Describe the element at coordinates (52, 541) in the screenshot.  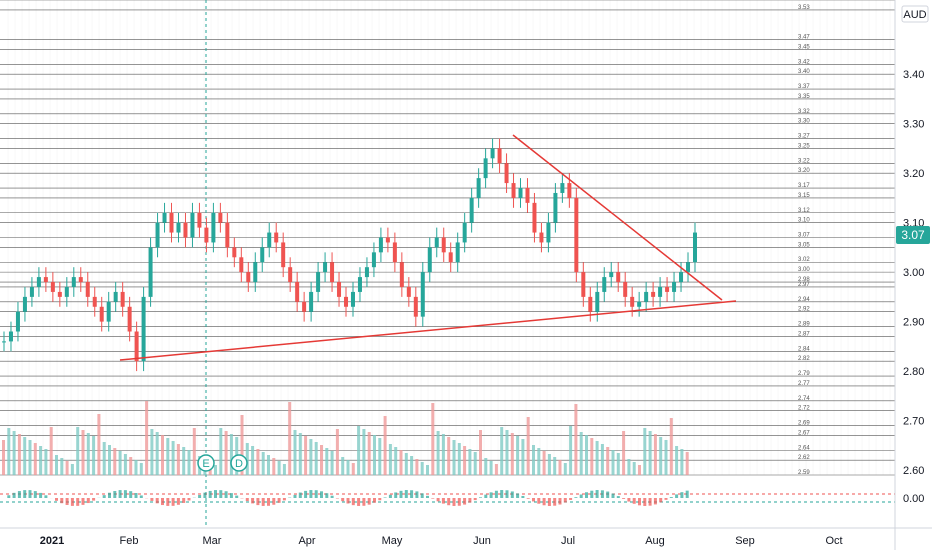
I see `time-tick-label: 2021` at that location.